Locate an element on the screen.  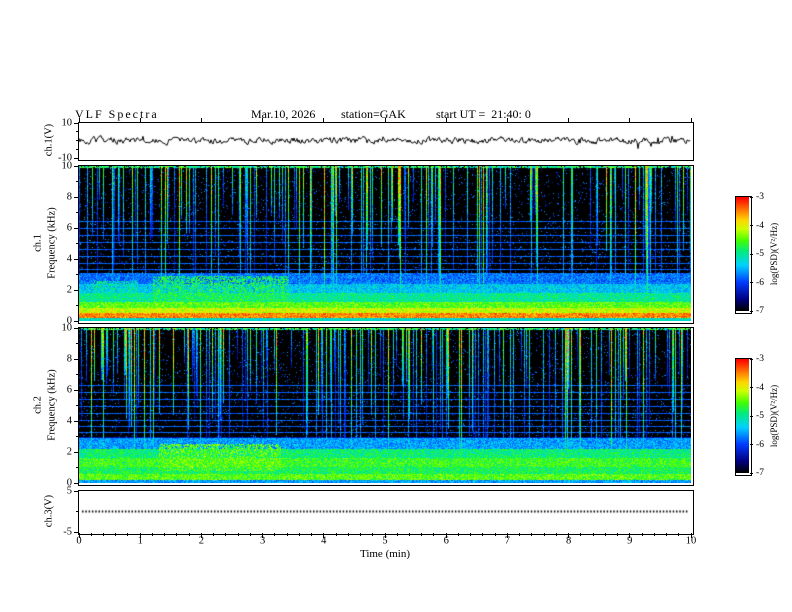
y-tick-label: -10 is located at coordinates (65, 158).